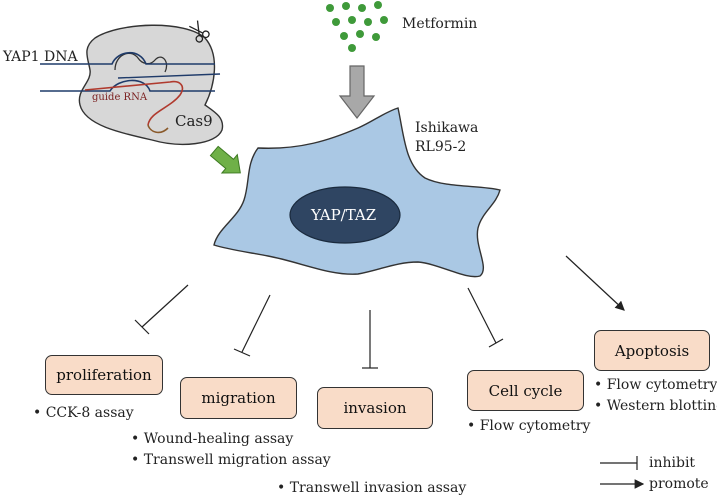 This screenshot has height=499, width=717. Describe the element at coordinates (619, 463) in the screenshot. I see `legend-inhibit-symbol` at that location.